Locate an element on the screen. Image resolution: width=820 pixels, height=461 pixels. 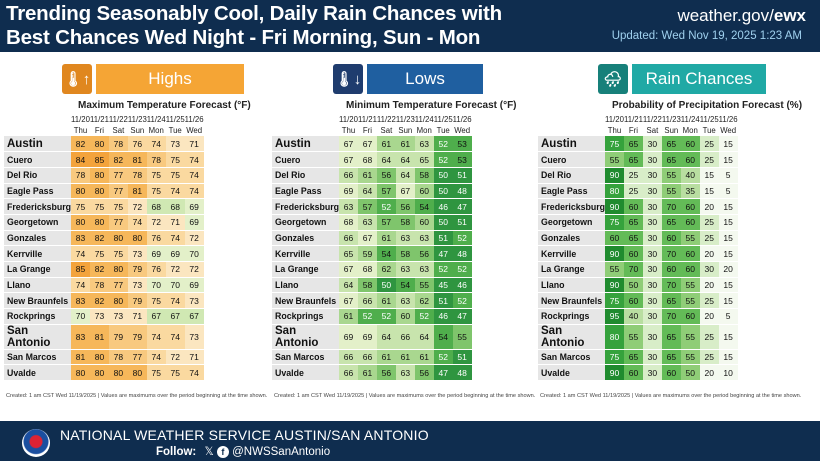
value-cell: 62 is located at coordinates (424, 301).